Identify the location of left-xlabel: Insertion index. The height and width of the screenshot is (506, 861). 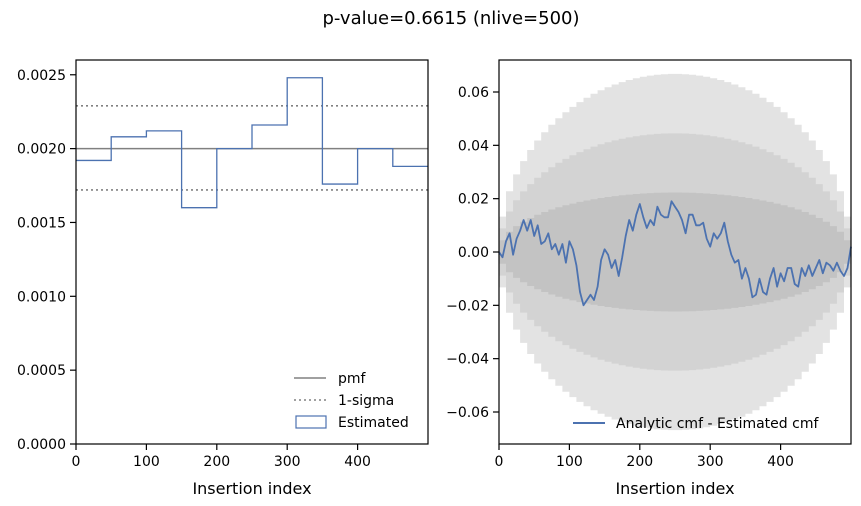
(251, 488).